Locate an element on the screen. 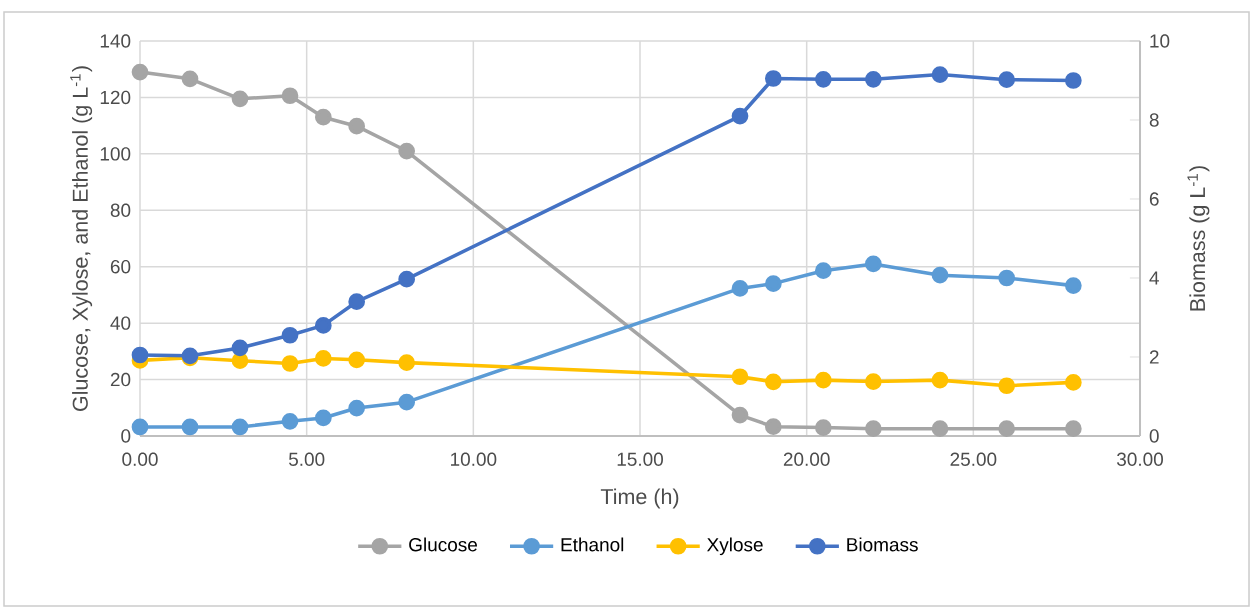  x-tick-label: 15.00 is located at coordinates (640, 459).